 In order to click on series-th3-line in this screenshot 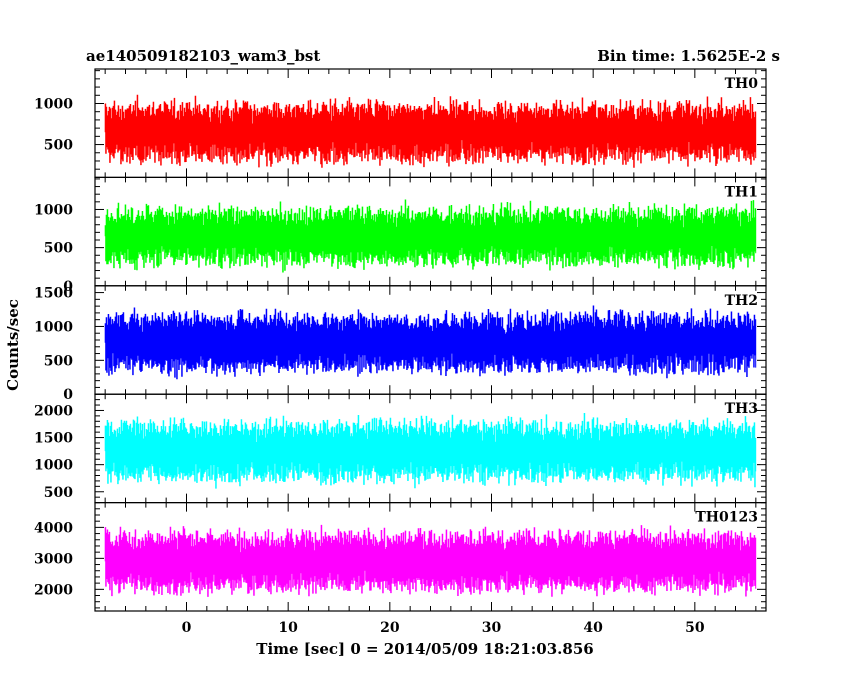, I will do `click(430, 451)`.